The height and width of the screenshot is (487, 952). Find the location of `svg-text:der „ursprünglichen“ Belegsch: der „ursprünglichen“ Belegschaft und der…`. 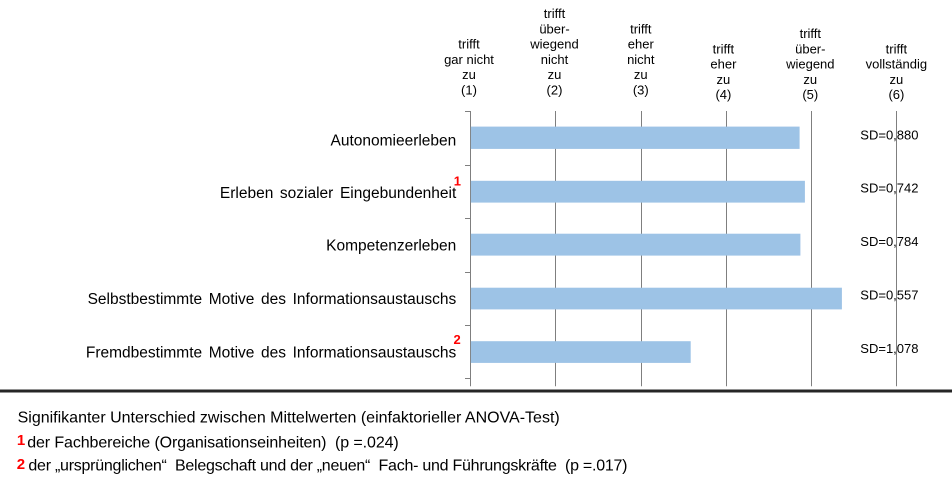

svg-text:der „ursprünglichen“ Belegsch: der „ursprünglichen“ Belegschaft und der… is located at coordinates (327, 465).